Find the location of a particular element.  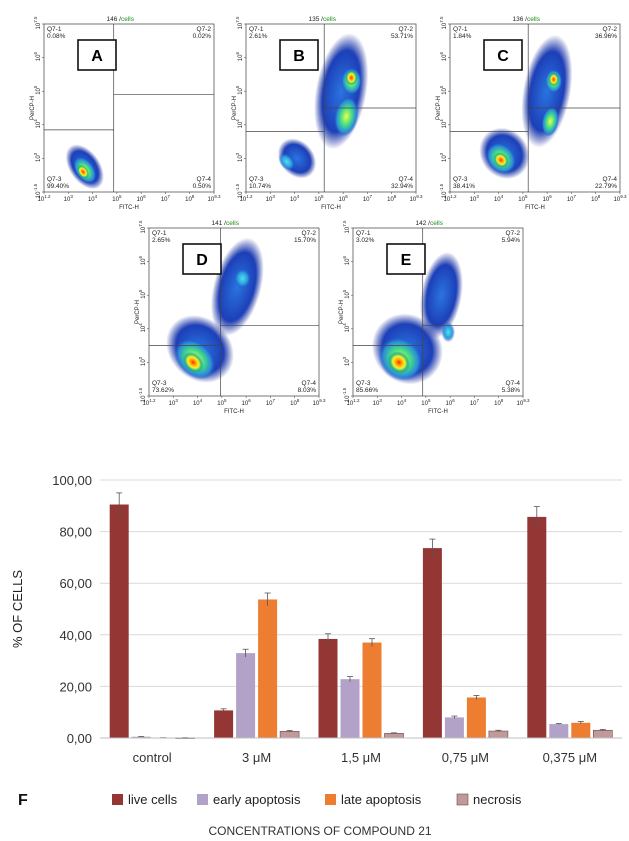

x-tick-label: 3 μM is located at coordinates (256, 757).